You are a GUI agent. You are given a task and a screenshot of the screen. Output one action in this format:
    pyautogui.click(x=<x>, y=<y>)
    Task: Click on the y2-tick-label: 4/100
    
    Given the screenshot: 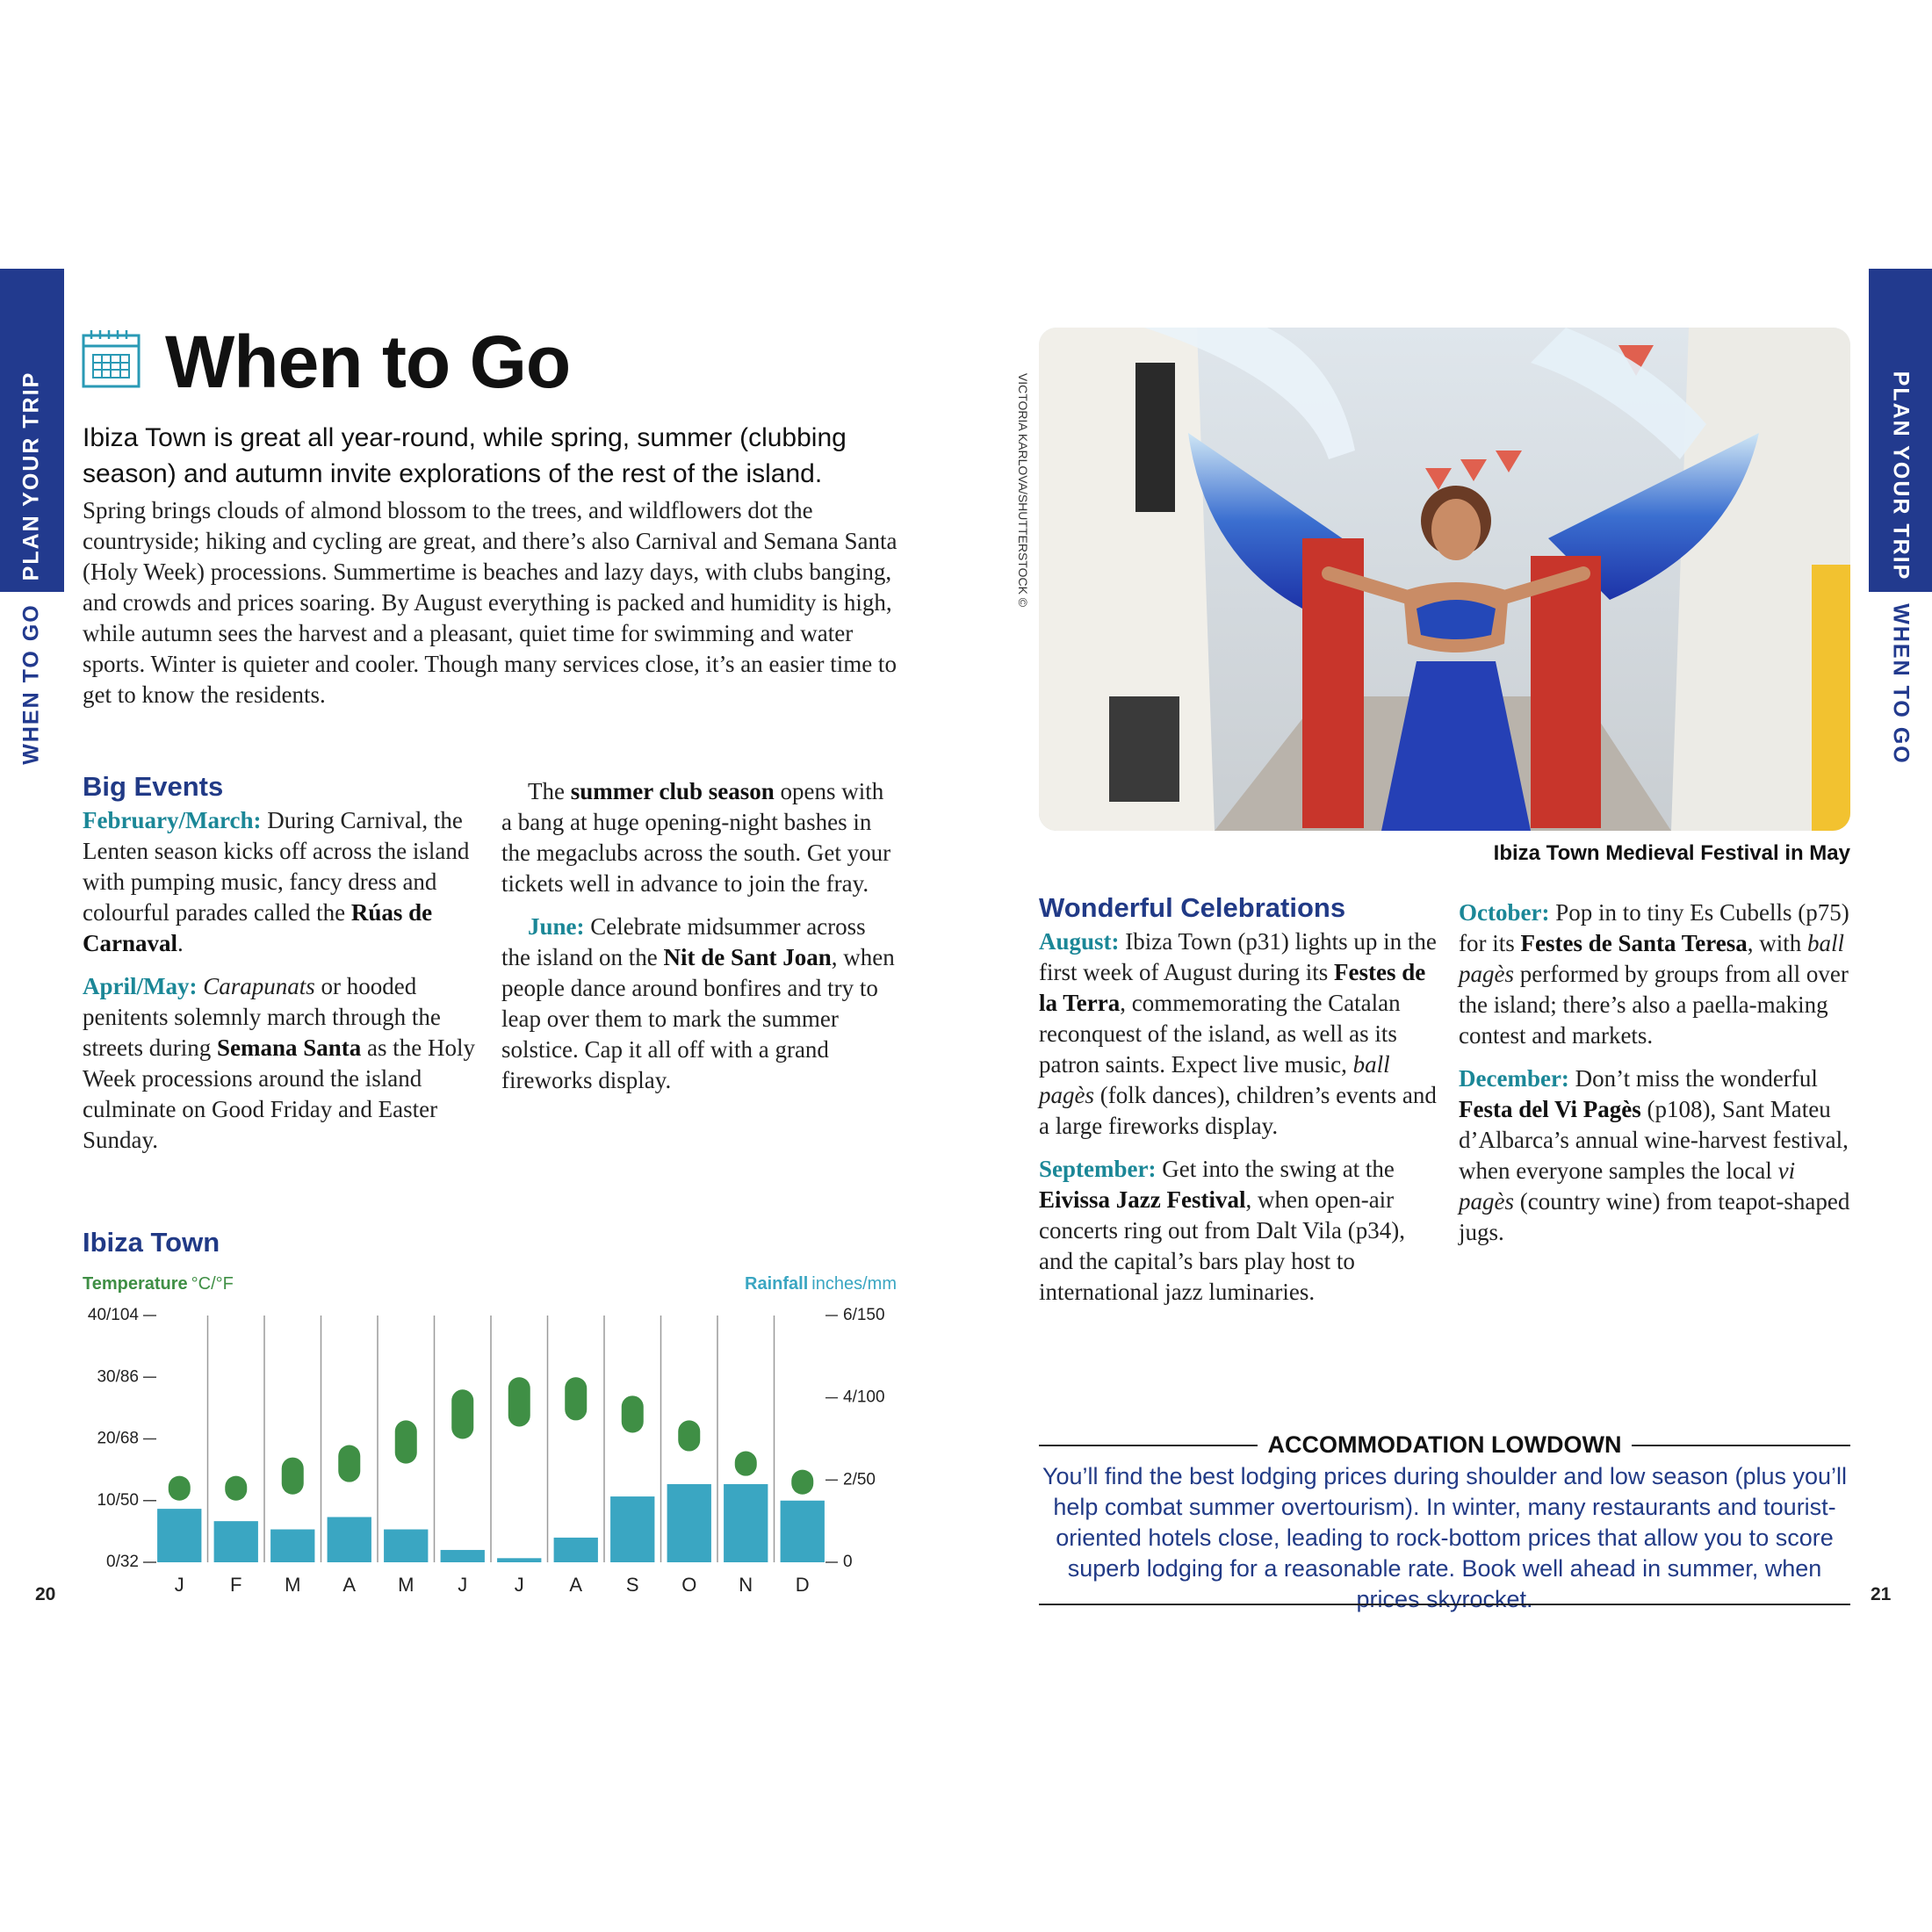 What is the action you would take?
    pyautogui.click(x=864, y=1397)
    